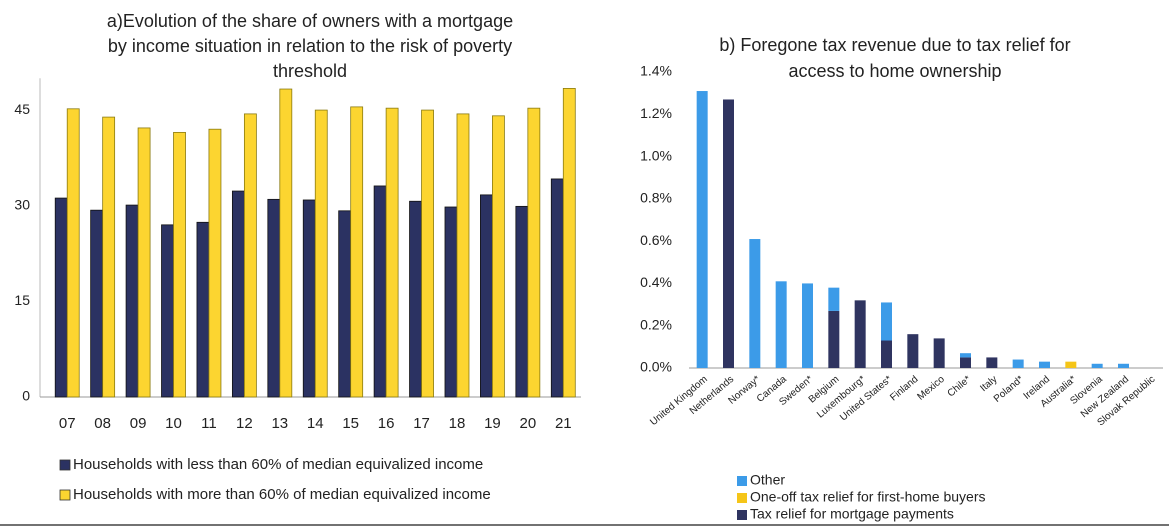 This screenshot has width=1169, height=532. I want to click on y-tick-label: 30, so click(22, 204).